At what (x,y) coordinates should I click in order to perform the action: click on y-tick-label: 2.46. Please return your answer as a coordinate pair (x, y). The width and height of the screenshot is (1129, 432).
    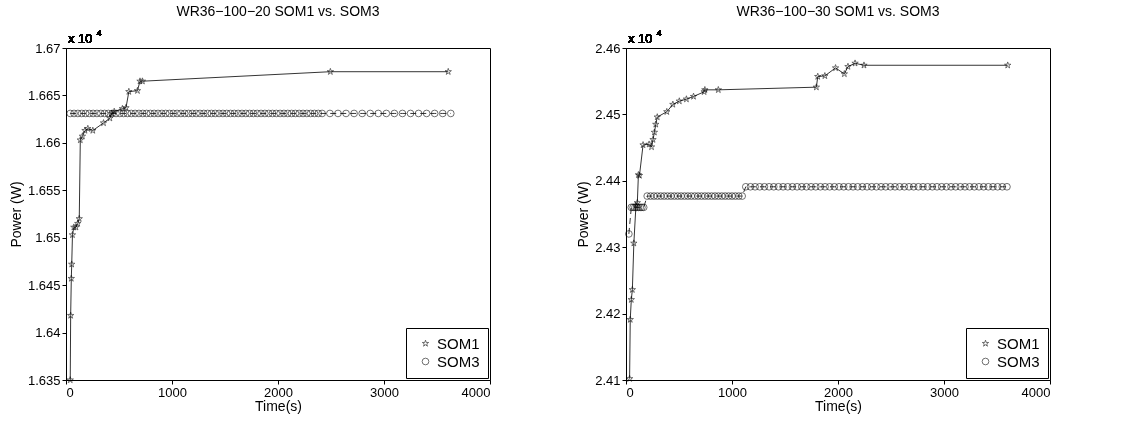
    Looking at the image, I should click on (608, 48).